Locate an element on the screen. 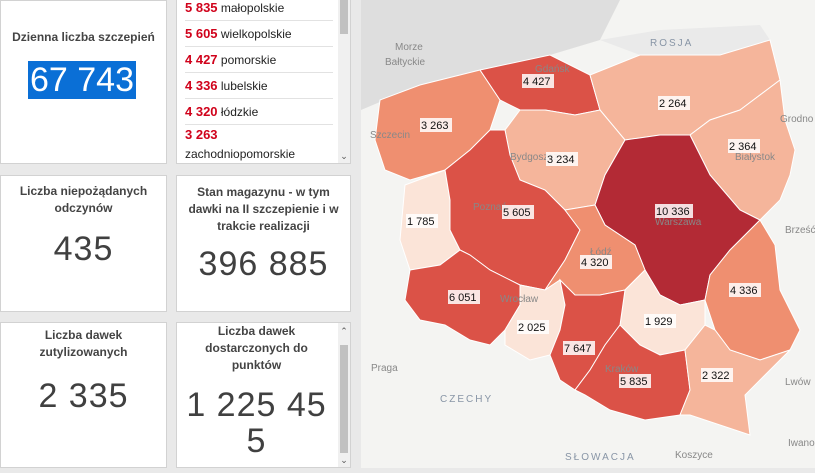 This screenshot has width=815, height=473. list-item-name: pomorskie is located at coordinates (248, 60).